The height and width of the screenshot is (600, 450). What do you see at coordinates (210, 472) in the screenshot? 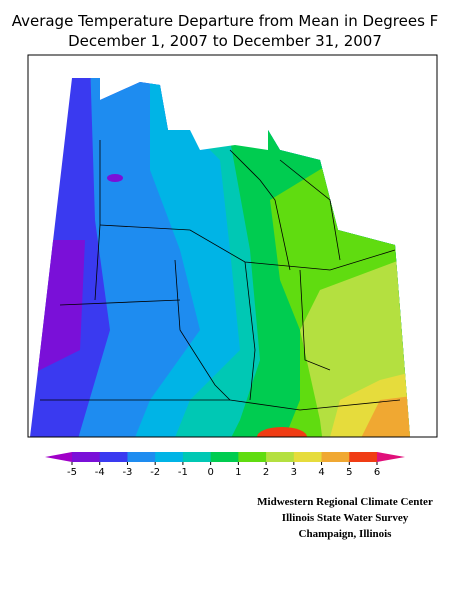
I see `colorbar-tick-label: 0` at bounding box center [210, 472].